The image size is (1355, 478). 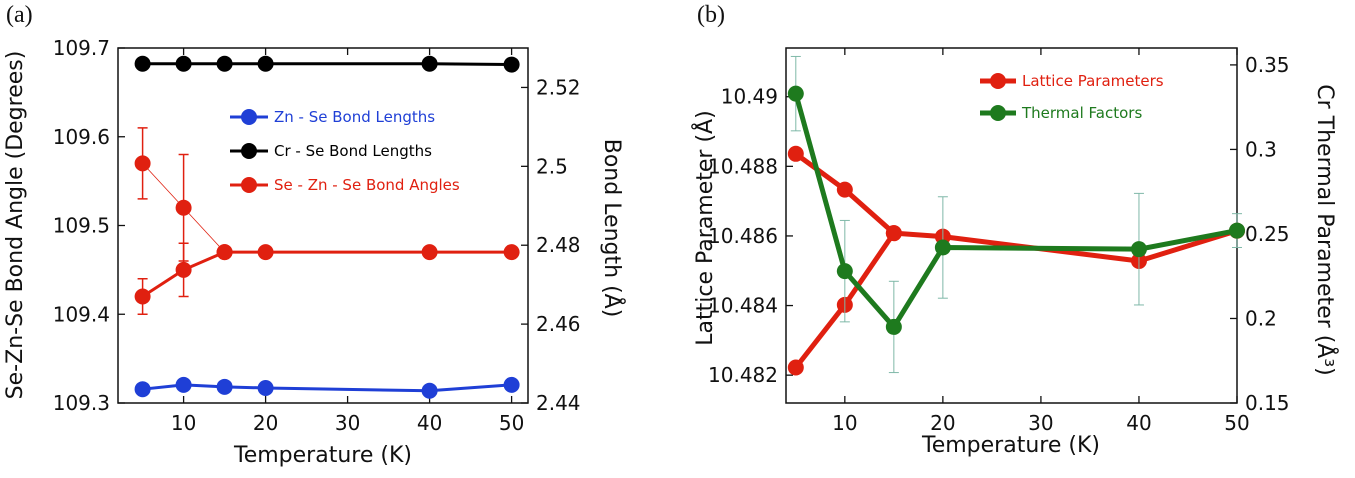 What do you see at coordinates (1267, 403) in the screenshot?
I see `y-right-tick-label: 0.15` at bounding box center [1267, 403].